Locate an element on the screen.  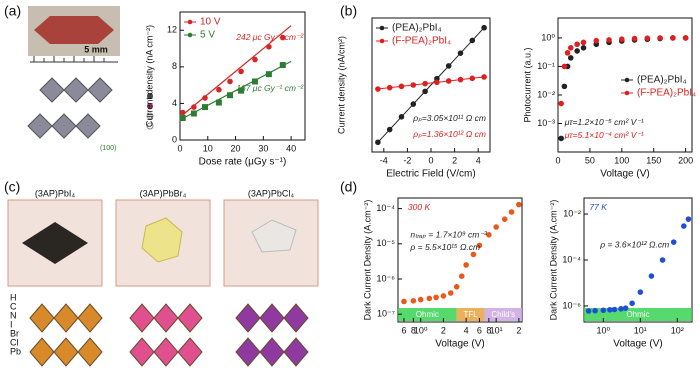
x-tick-label: 10 is located at coordinates (208, 148).